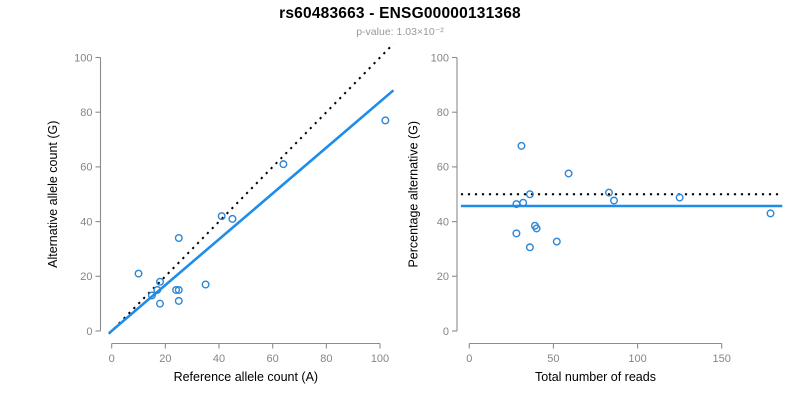 This screenshot has height=400, width=800. What do you see at coordinates (53, 194) in the screenshot?
I see `y-axis-title: Alternative allele count (G)` at bounding box center [53, 194].